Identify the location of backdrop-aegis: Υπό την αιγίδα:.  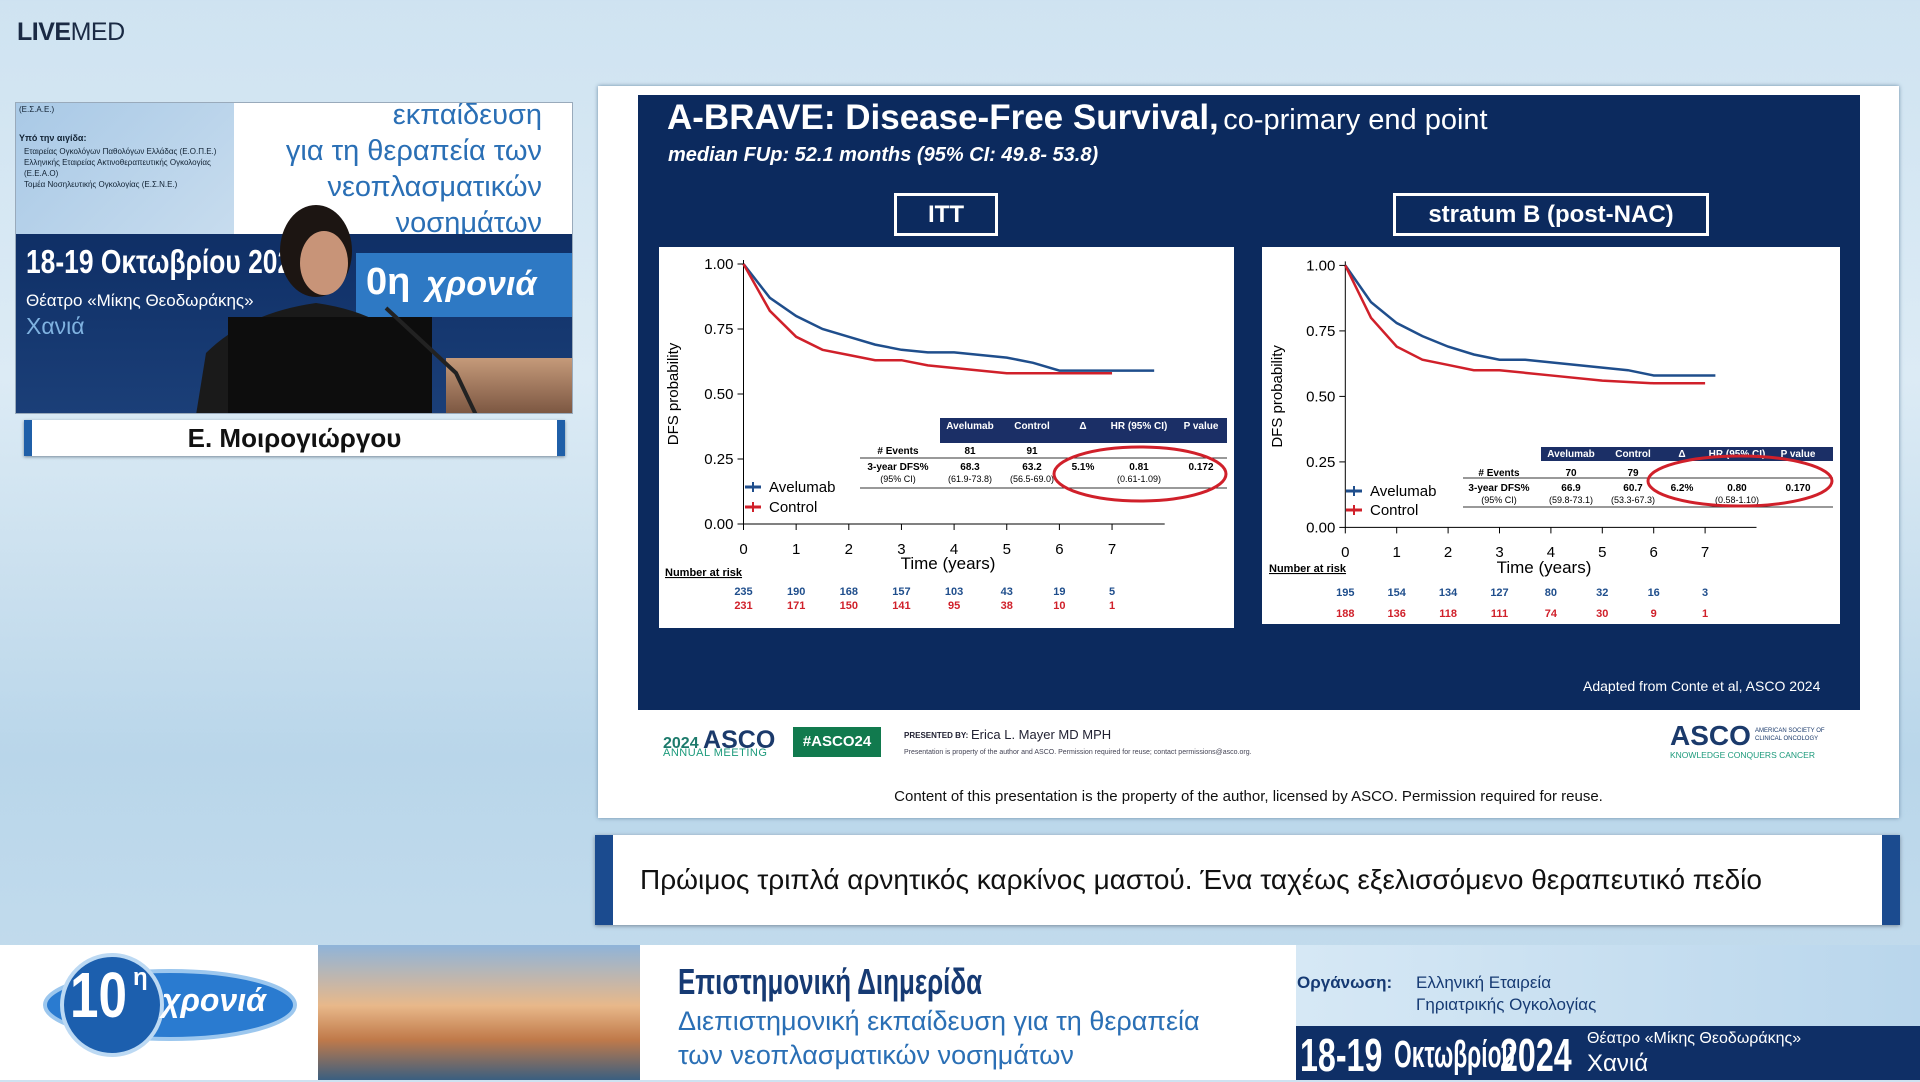
(53, 138).